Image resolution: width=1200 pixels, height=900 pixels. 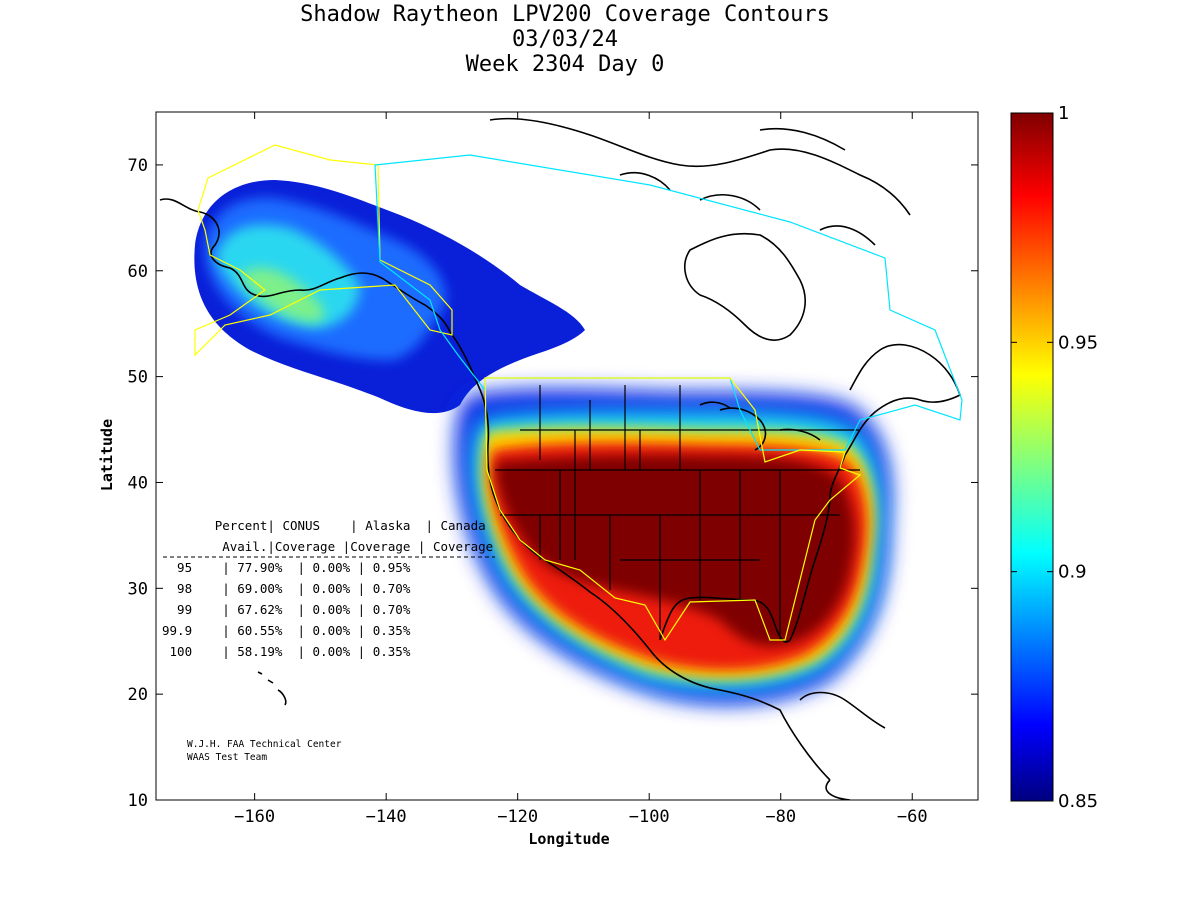 What do you see at coordinates (282, 294) in the screenshot?
I see `alaska-coverage-core` at bounding box center [282, 294].